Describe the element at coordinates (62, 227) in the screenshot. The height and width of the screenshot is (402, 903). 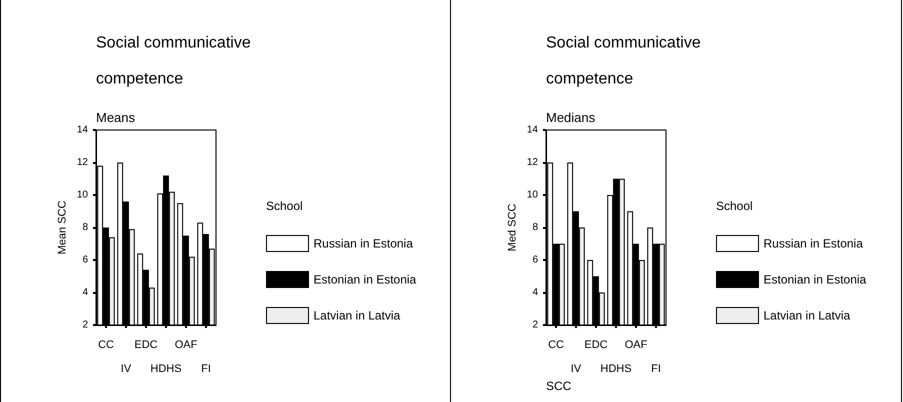
I see `y-axis-title: Mean SCC` at that location.